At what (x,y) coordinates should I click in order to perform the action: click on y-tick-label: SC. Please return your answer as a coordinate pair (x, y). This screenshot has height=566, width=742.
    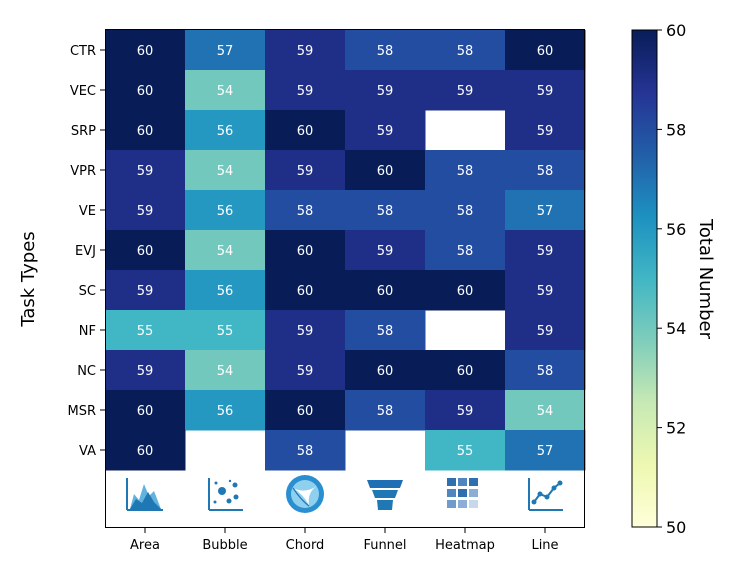
    Looking at the image, I should click on (87, 291).